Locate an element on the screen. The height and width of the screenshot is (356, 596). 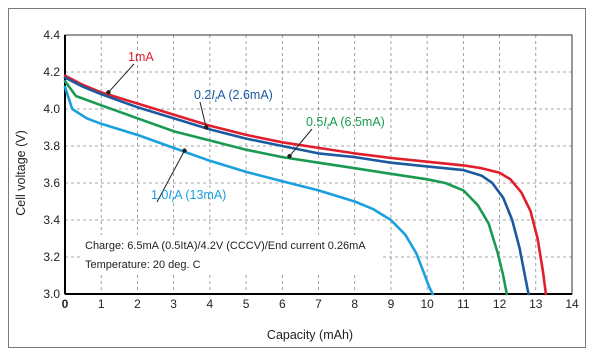
x-tick-label: 13 is located at coordinates (536, 304).